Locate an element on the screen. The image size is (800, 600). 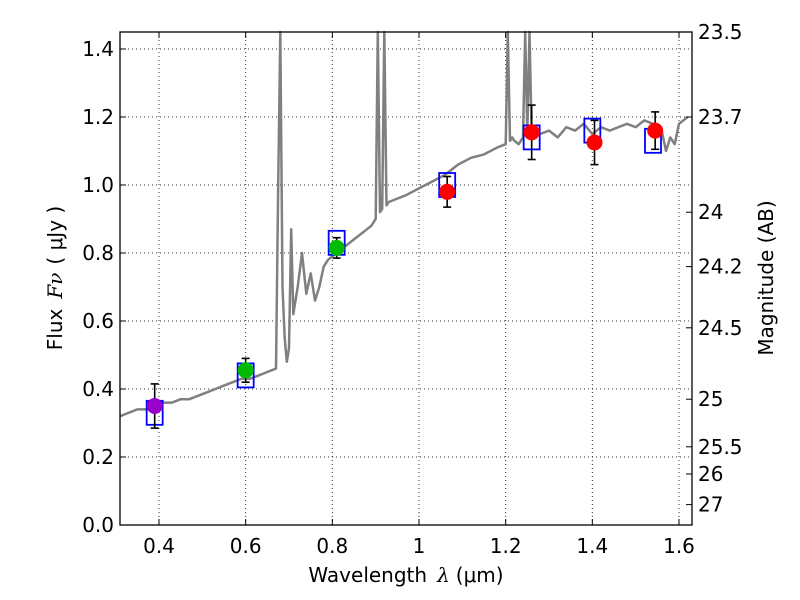
y2-axis-title: Magnitude (AB) is located at coordinates (766, 277).